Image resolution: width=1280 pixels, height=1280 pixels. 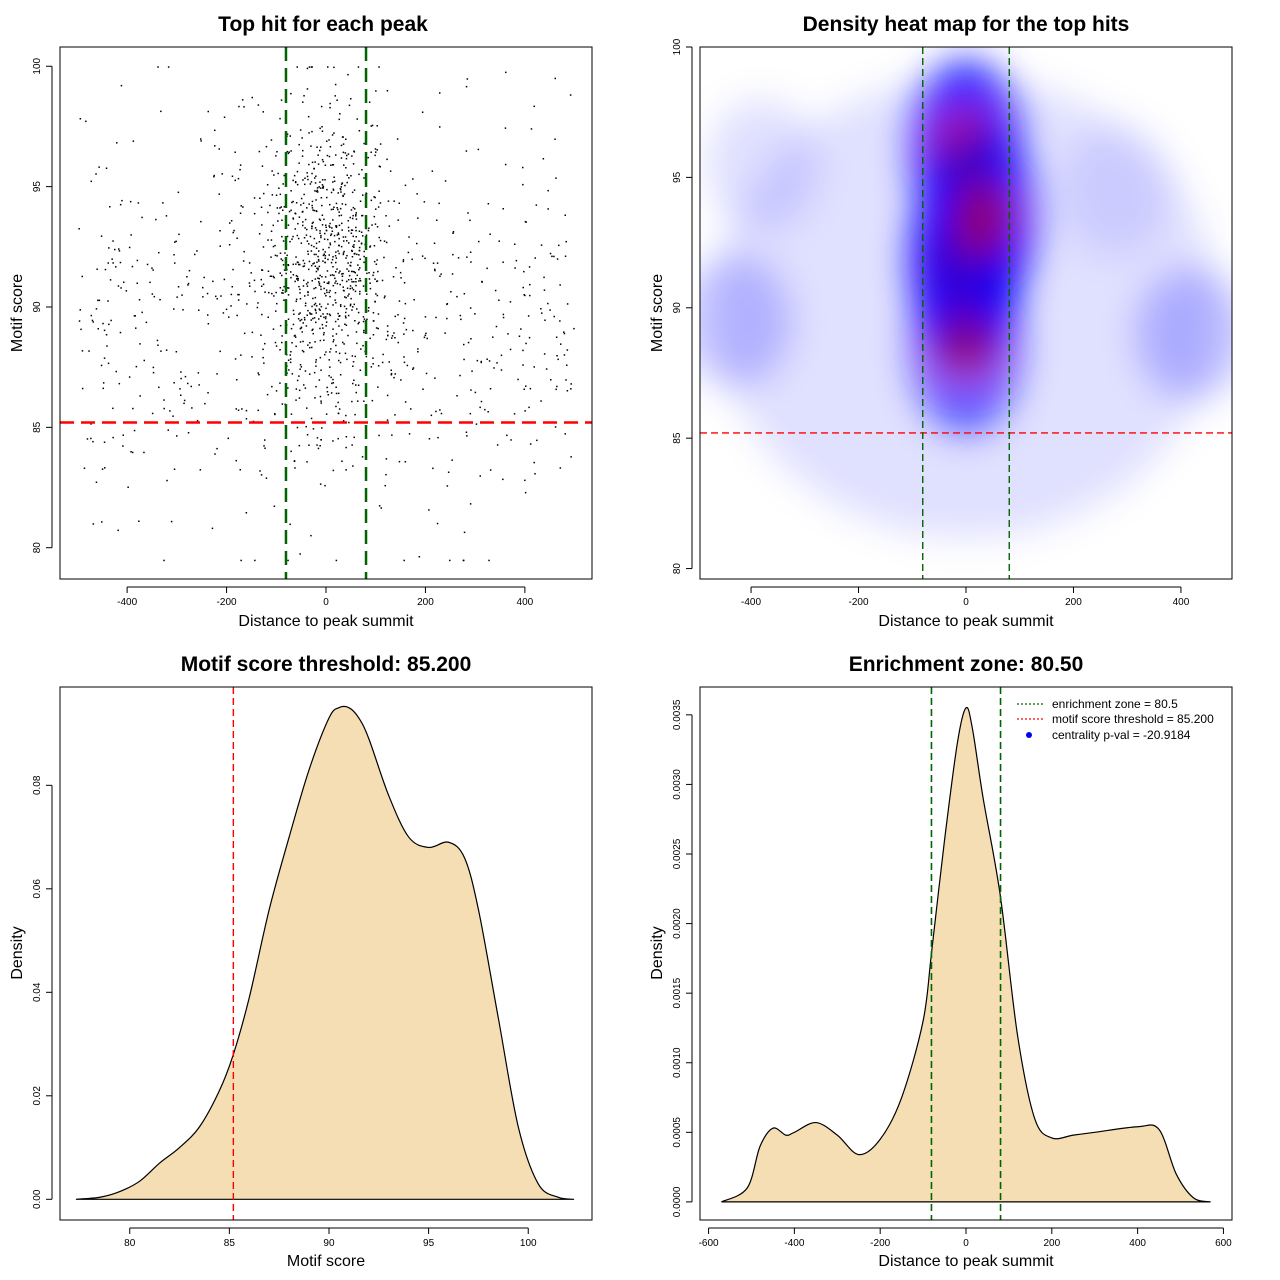 What do you see at coordinates (17, 952) in the screenshot?
I see `score-density-y-label: Density` at bounding box center [17, 952].